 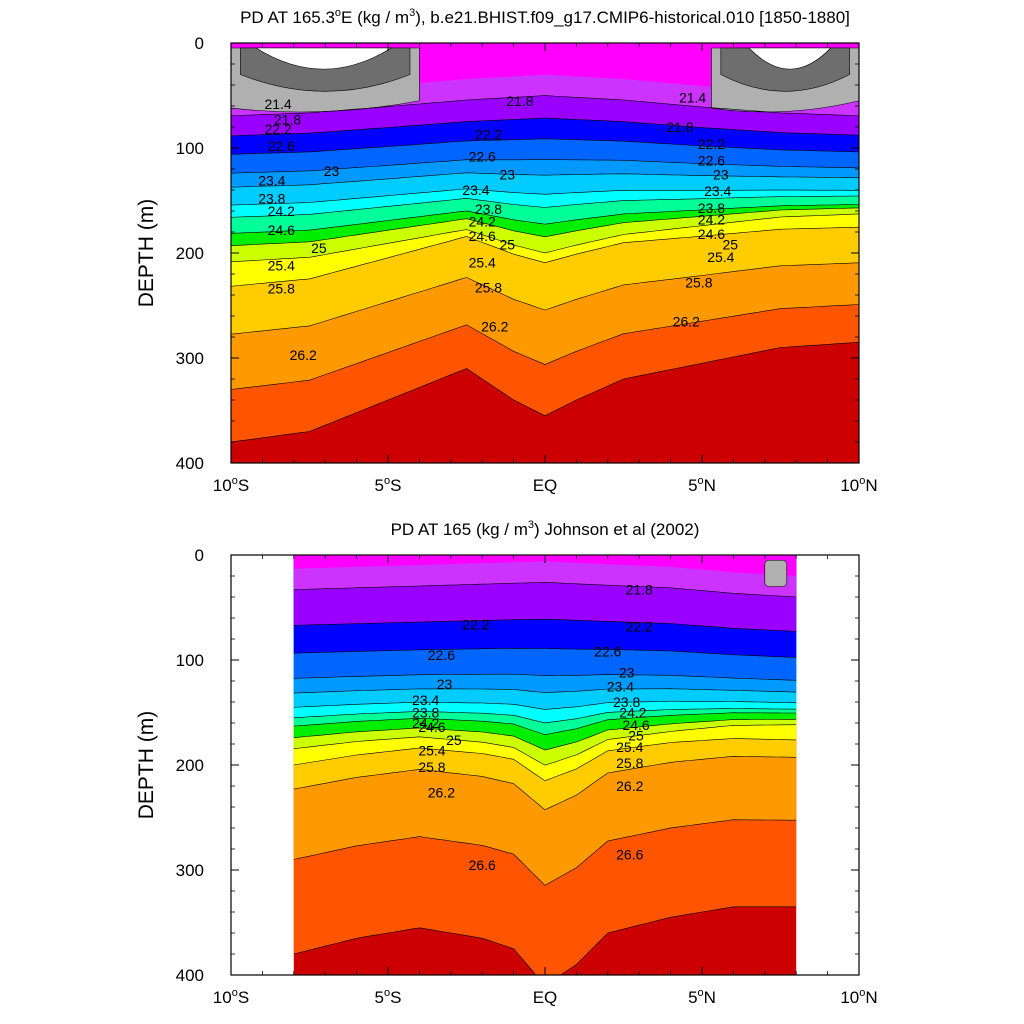 I want to click on y-axis-label: DEPTH (m), so click(x=146, y=765).